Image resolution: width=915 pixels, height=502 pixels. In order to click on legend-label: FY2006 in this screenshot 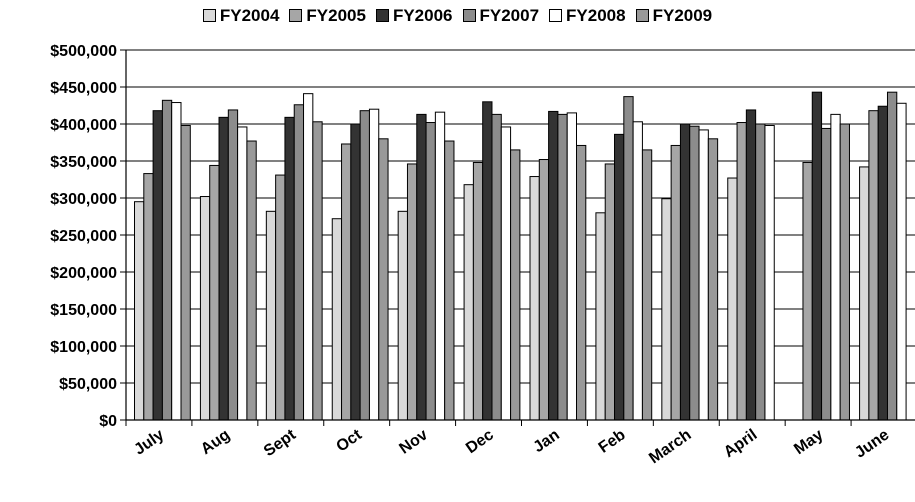, I will do `click(422, 15)`.